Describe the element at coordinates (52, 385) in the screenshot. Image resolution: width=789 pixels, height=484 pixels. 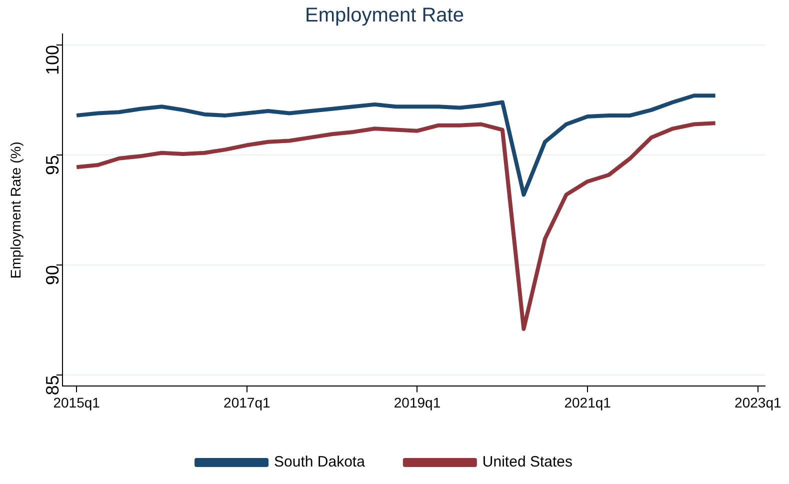
I see `y-tick-label: 85` at that location.